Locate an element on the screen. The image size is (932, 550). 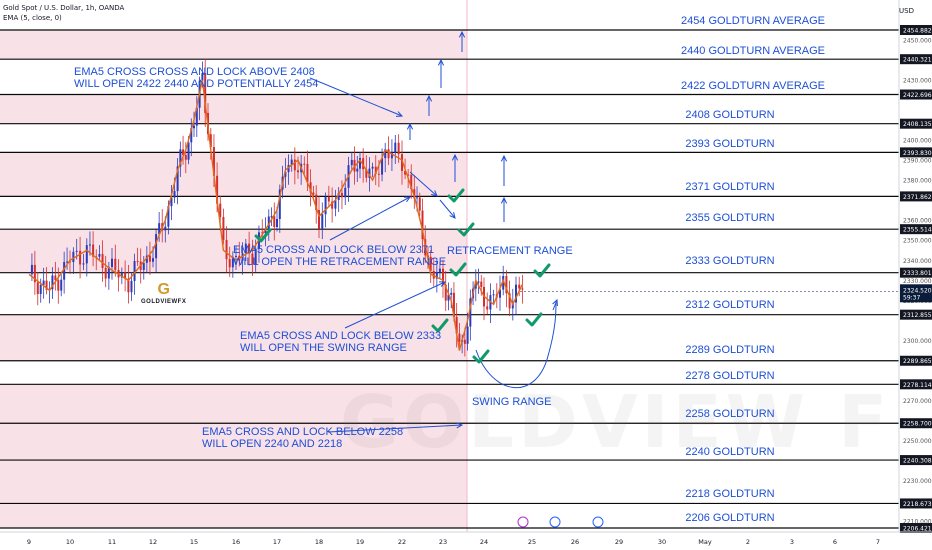
x-tick-label: 2 is located at coordinates (748, 542).